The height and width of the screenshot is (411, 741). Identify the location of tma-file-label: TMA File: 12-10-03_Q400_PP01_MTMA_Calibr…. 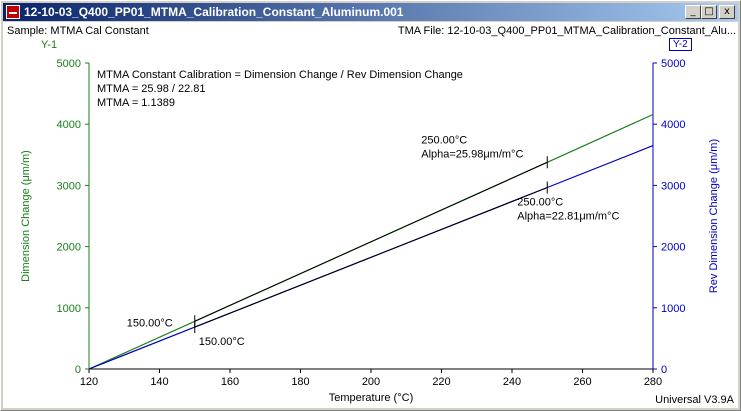
(566, 31).